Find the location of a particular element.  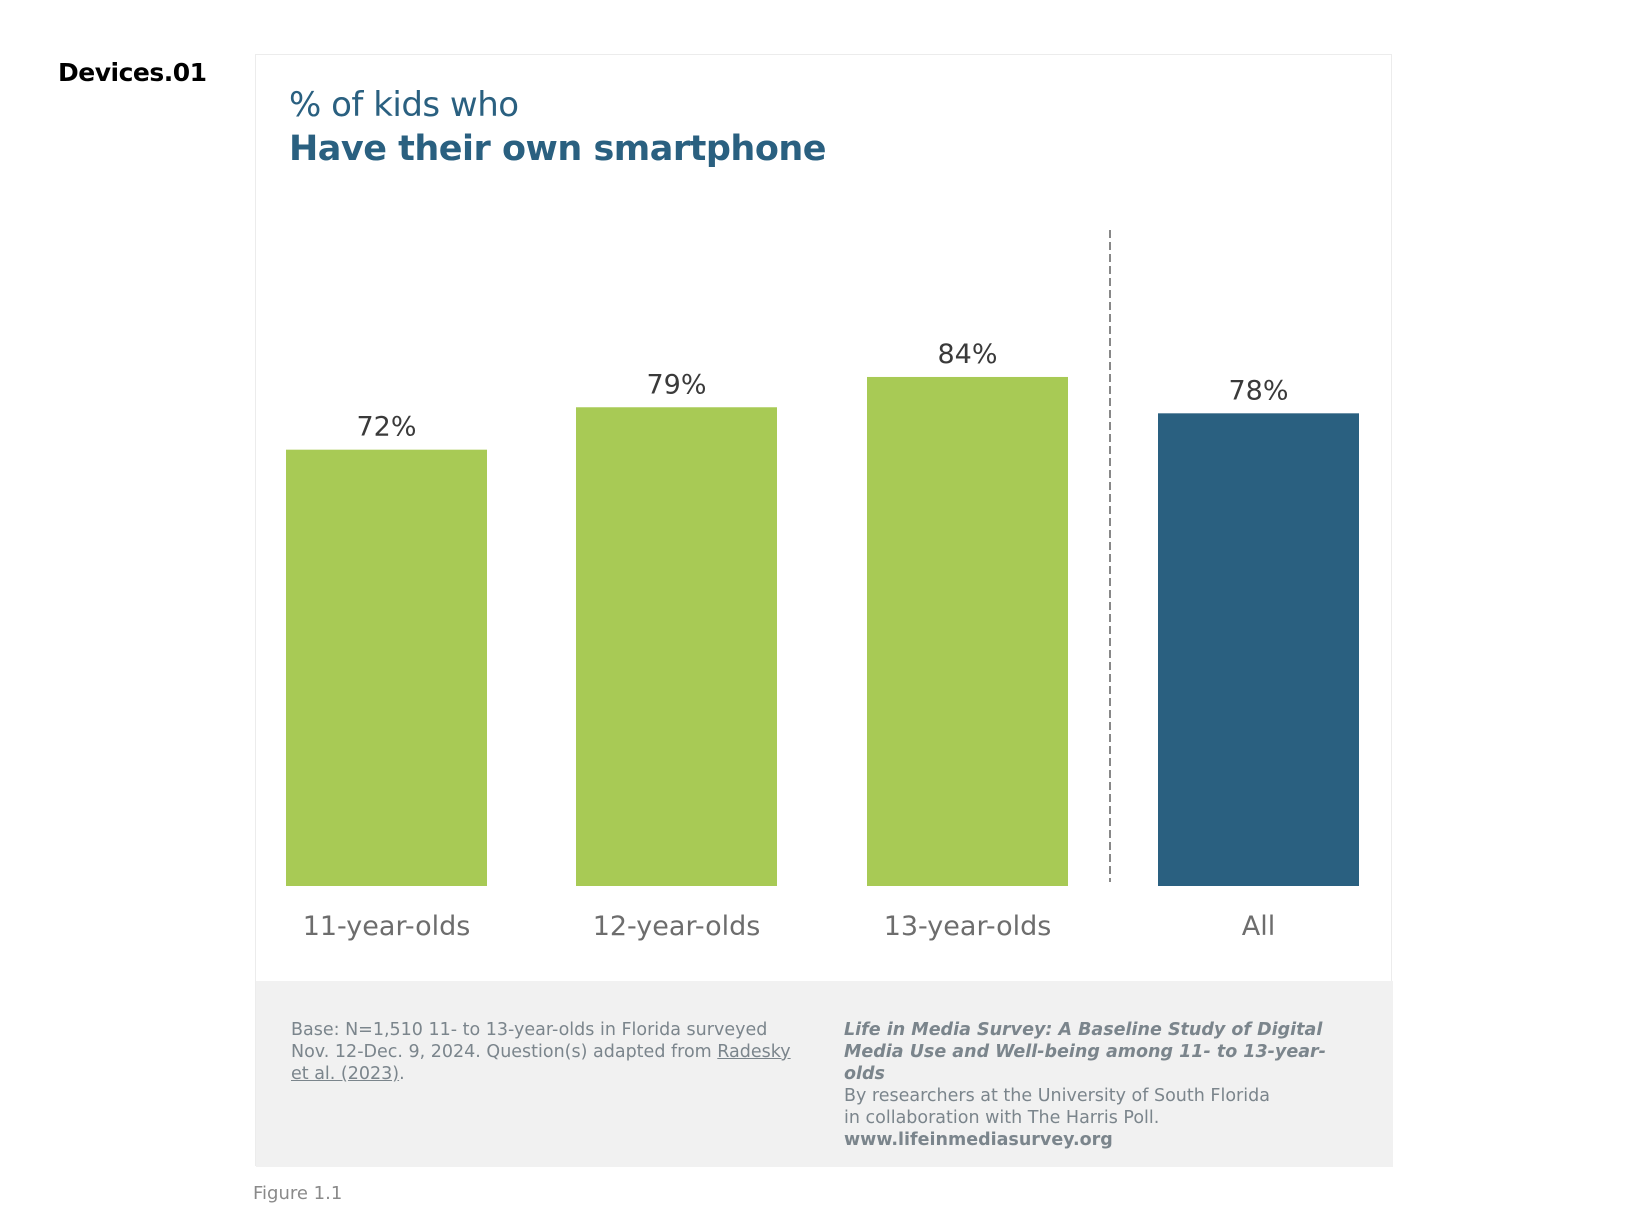

category-label: 13-year-olds is located at coordinates (968, 926).